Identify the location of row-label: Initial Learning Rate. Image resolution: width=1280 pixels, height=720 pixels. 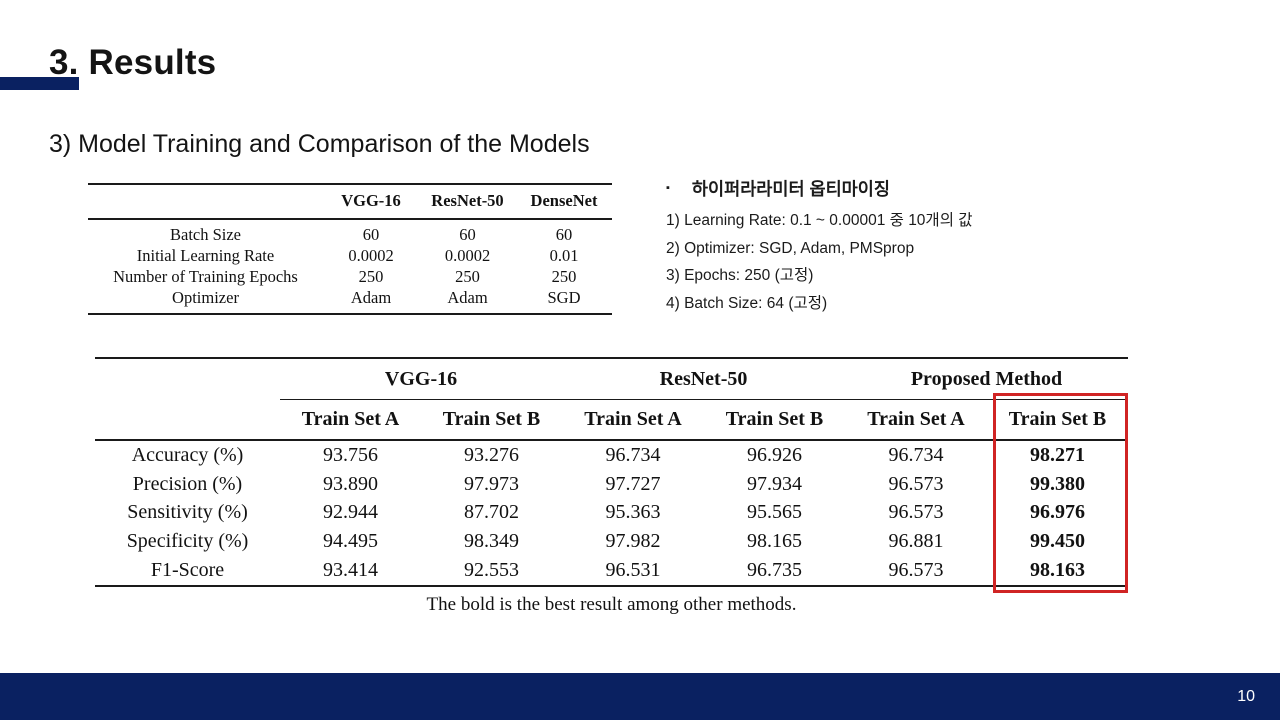
(205, 255).